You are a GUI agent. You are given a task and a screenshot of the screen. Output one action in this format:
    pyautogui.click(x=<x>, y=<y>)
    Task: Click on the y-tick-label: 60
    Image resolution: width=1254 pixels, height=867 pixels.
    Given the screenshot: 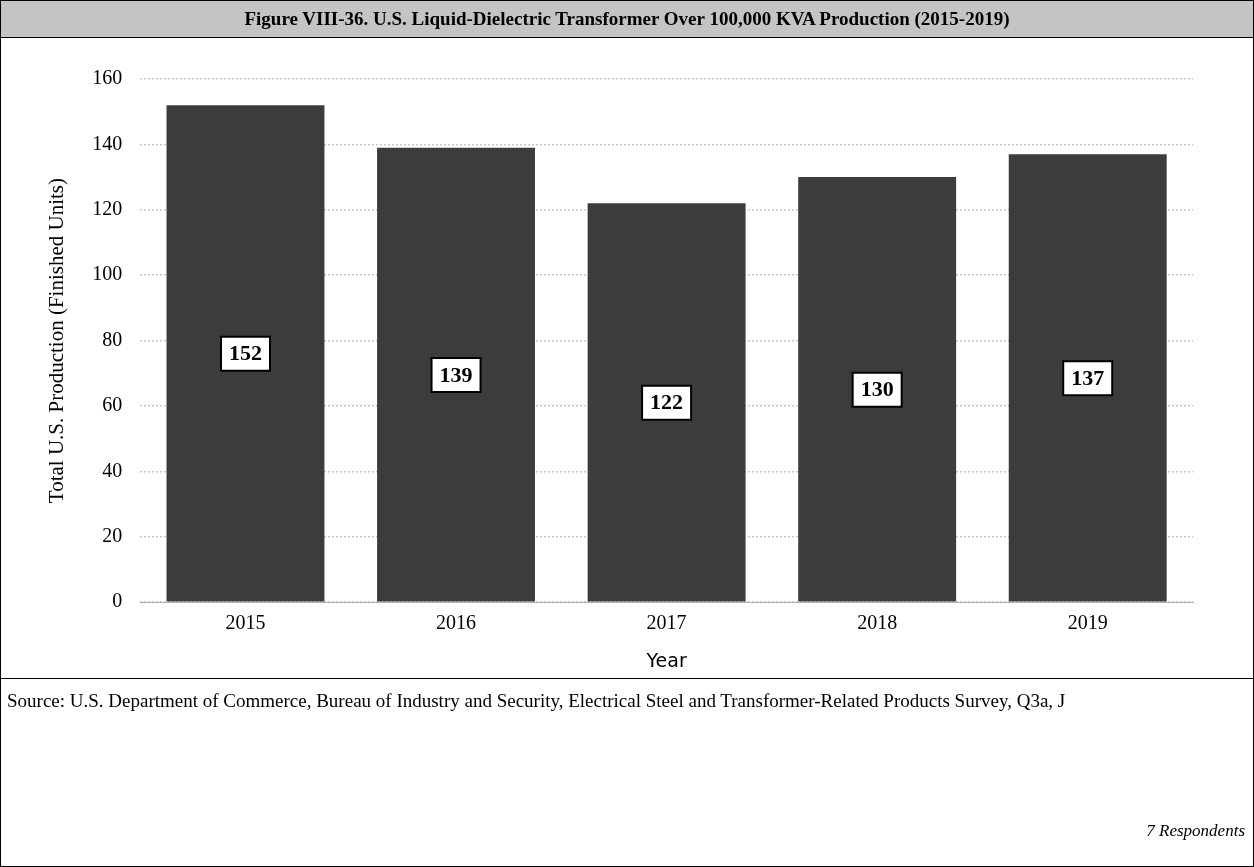 What is the action you would take?
    pyautogui.click(x=112, y=404)
    